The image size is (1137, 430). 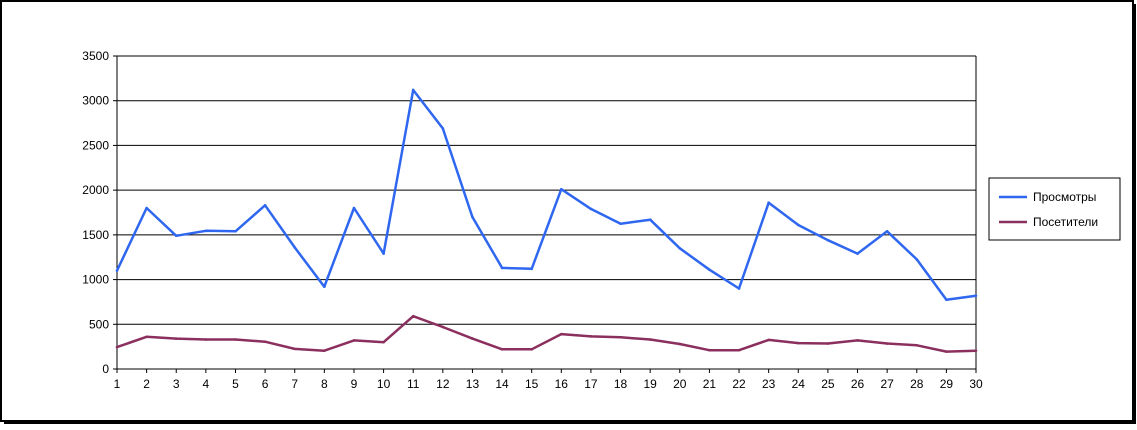 What do you see at coordinates (146, 384) in the screenshot?
I see `x-tick-label: 2` at bounding box center [146, 384].